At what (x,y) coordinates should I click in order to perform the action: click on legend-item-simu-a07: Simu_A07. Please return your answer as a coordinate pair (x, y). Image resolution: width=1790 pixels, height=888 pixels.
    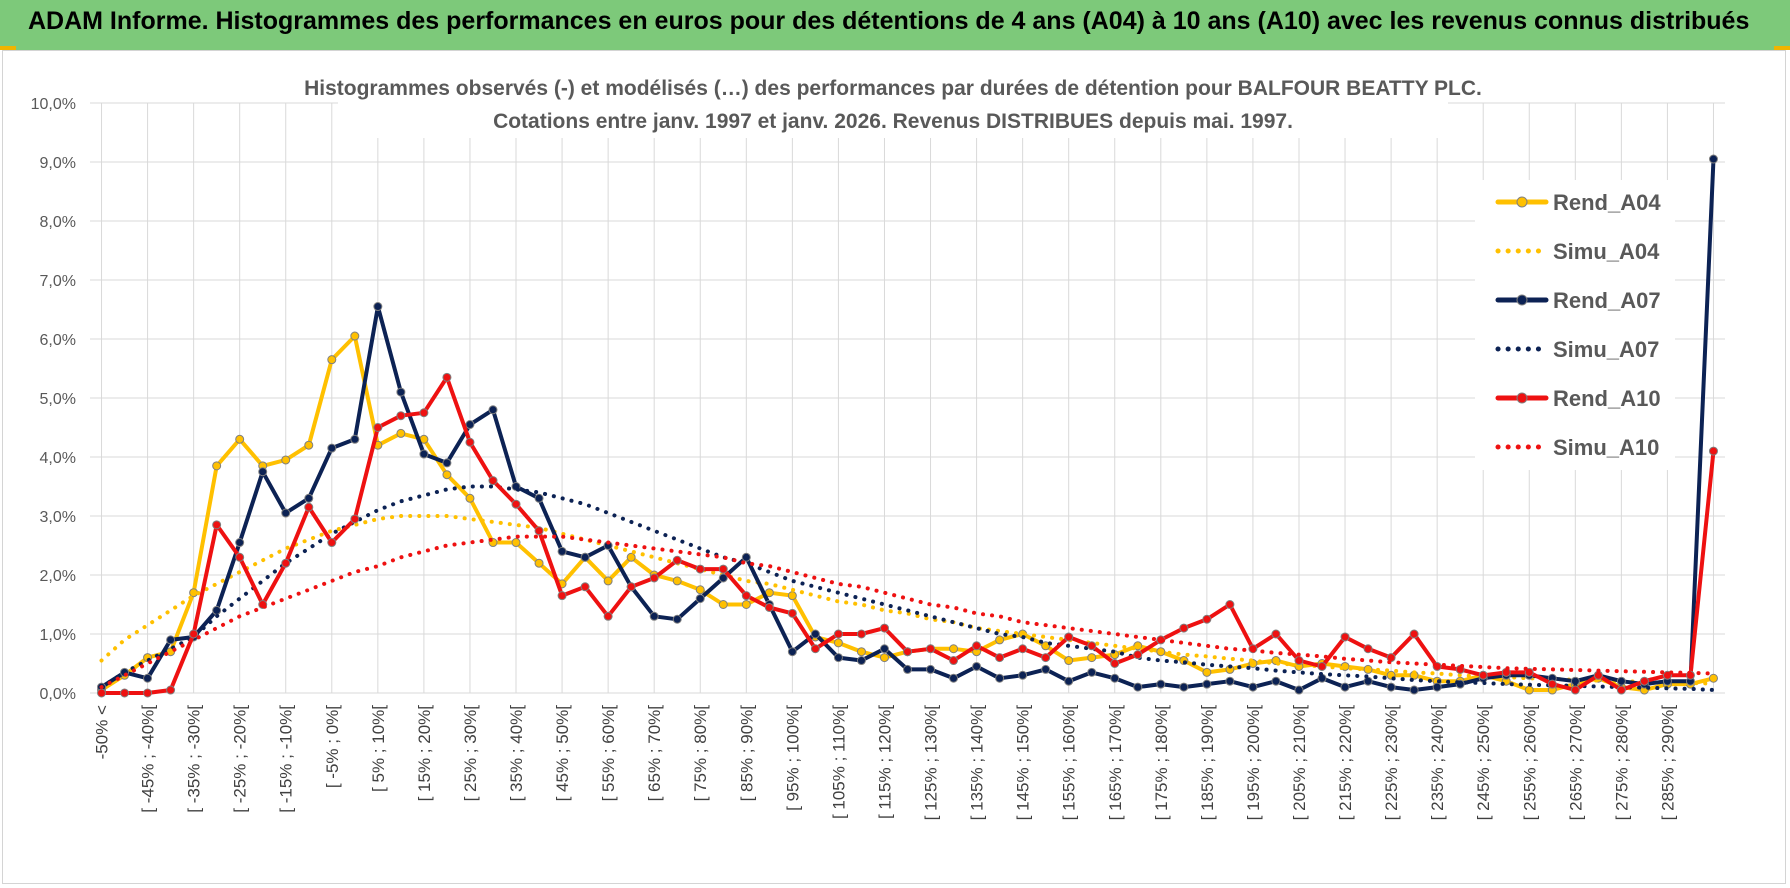
    Looking at the image, I should click on (1577, 349).